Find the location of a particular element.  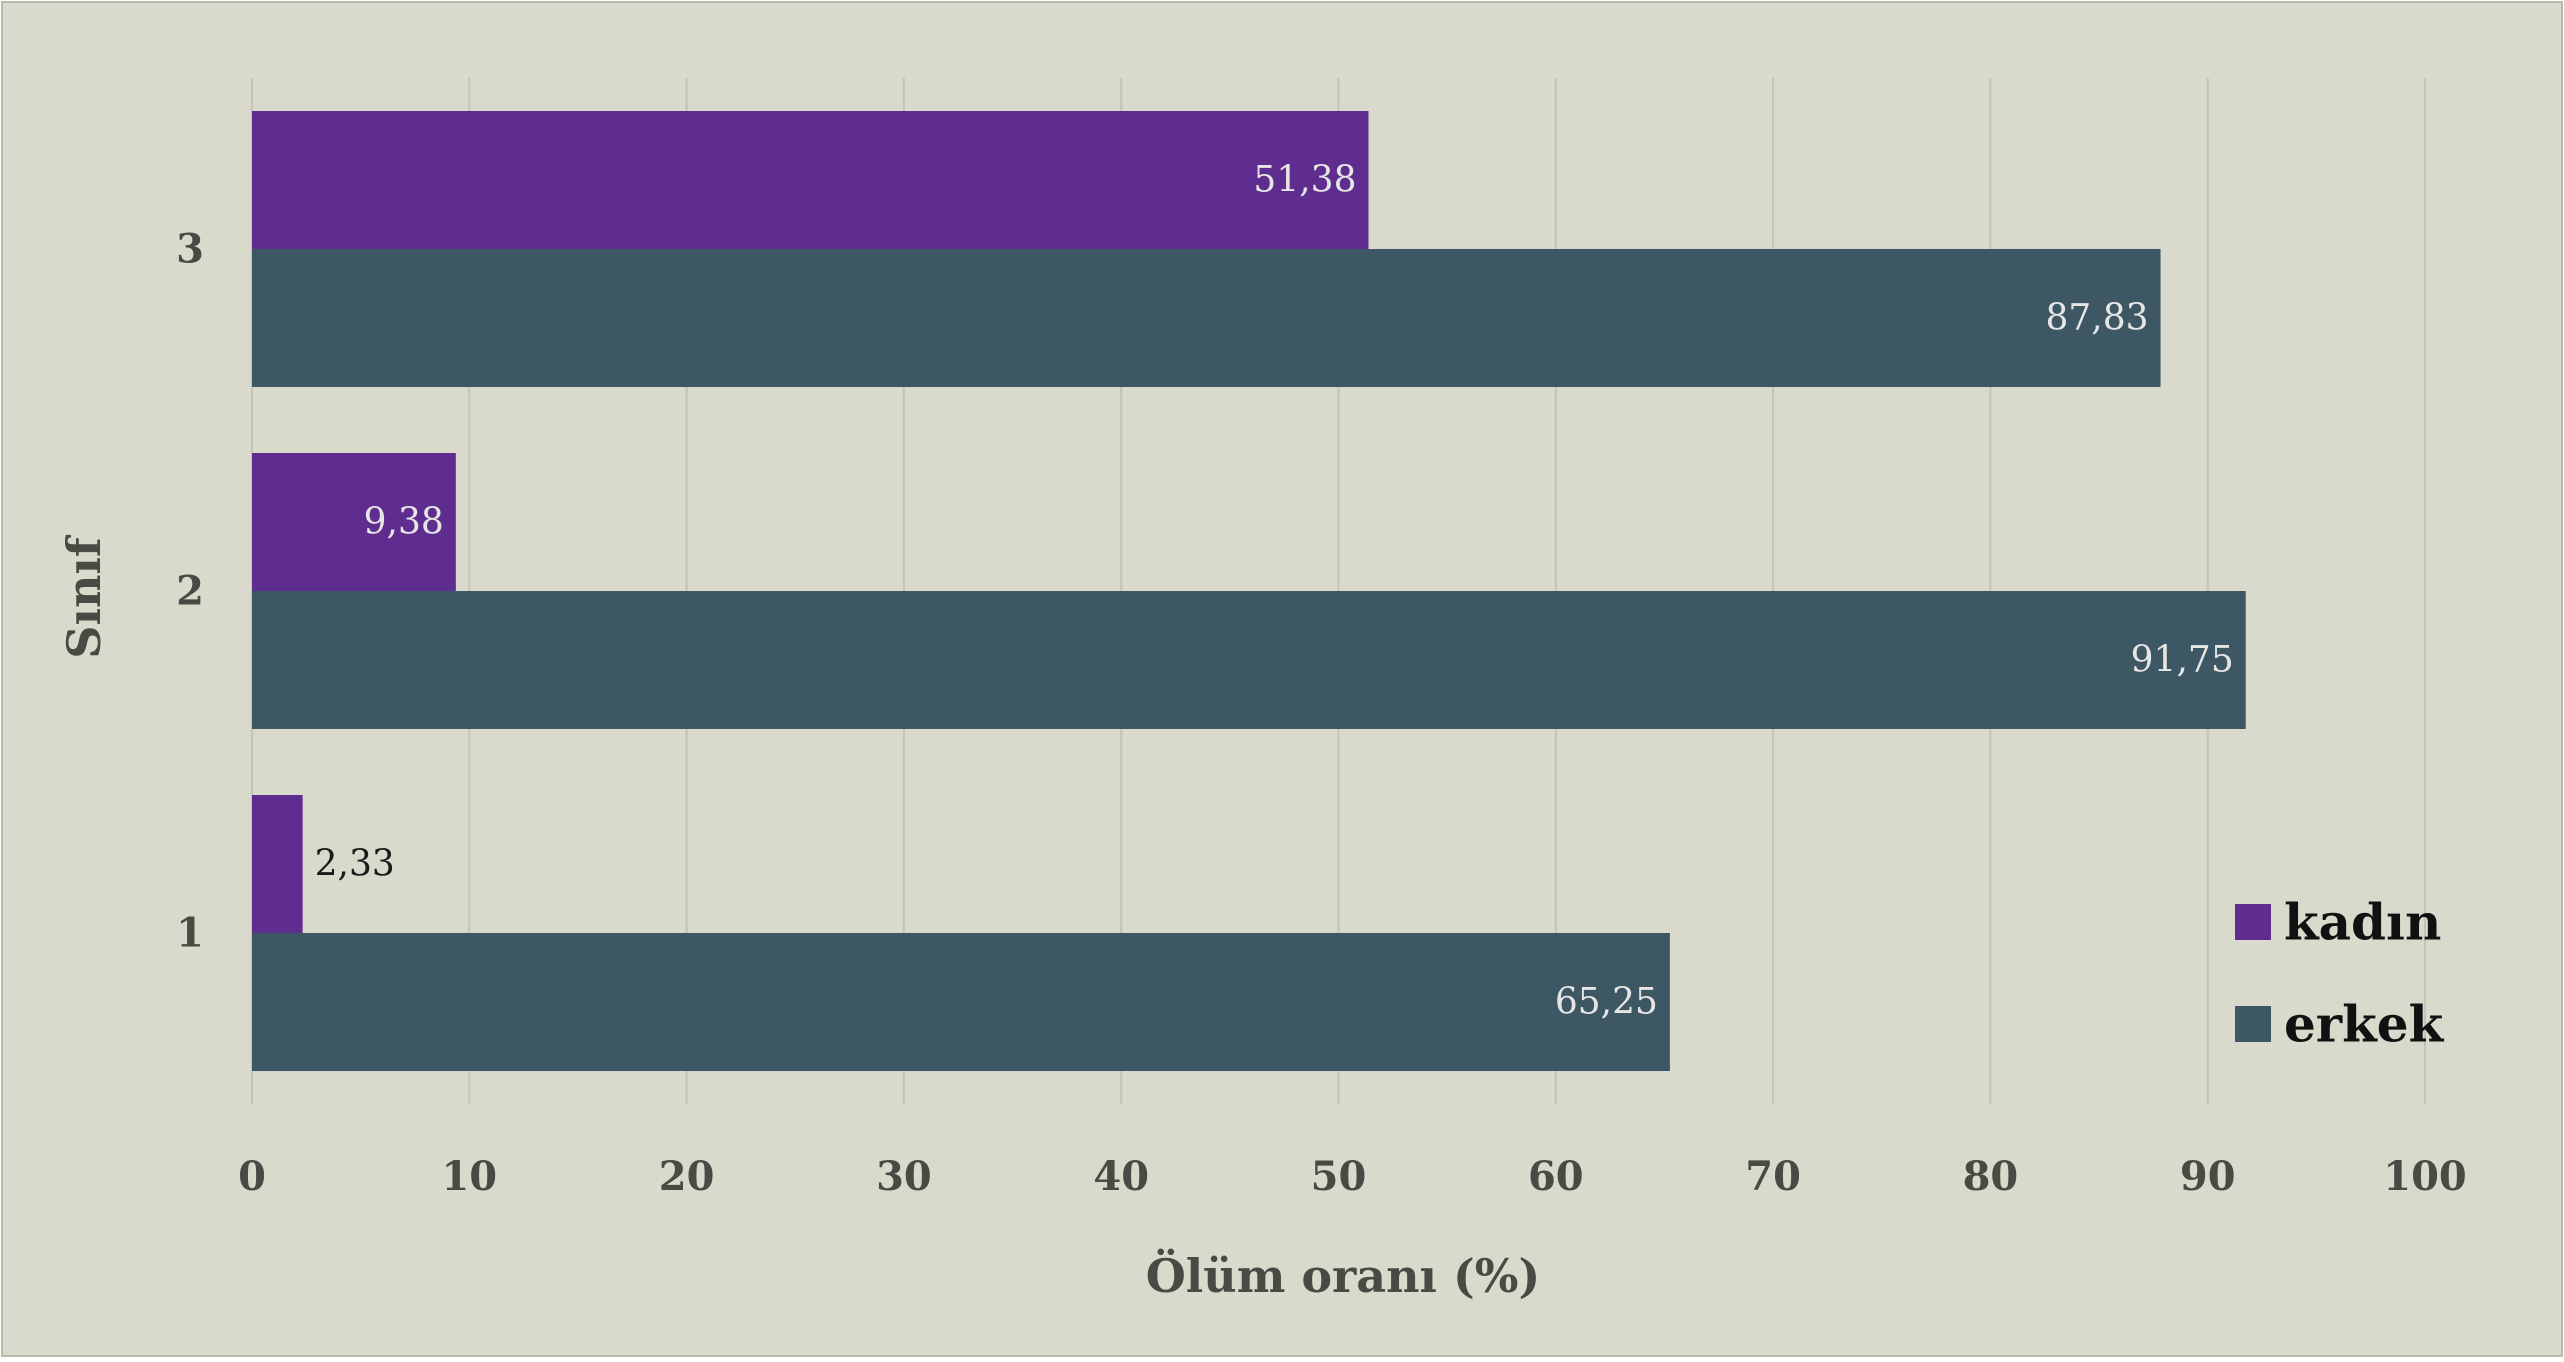

x-tick-label: 60 is located at coordinates (1556, 1176).